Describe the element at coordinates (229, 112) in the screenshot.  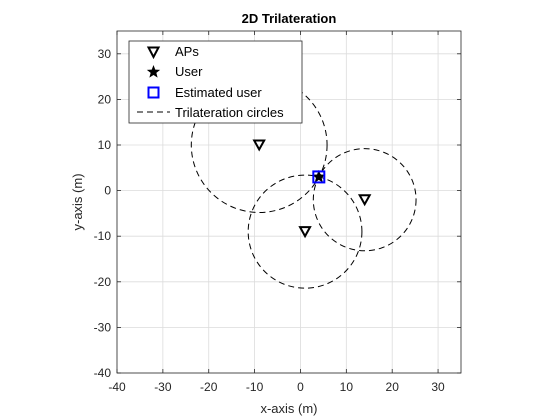
I see `legend-label-trilateration-circles: Trilateration circles` at that location.